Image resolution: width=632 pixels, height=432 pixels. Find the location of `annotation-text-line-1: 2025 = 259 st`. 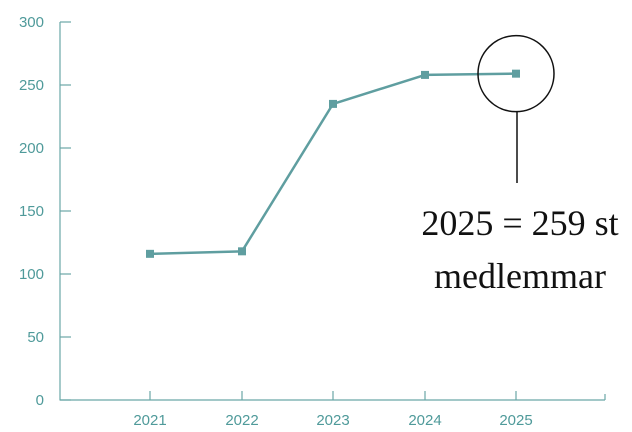

annotation-text-line-1: 2025 = 259 st is located at coordinates (519, 223).